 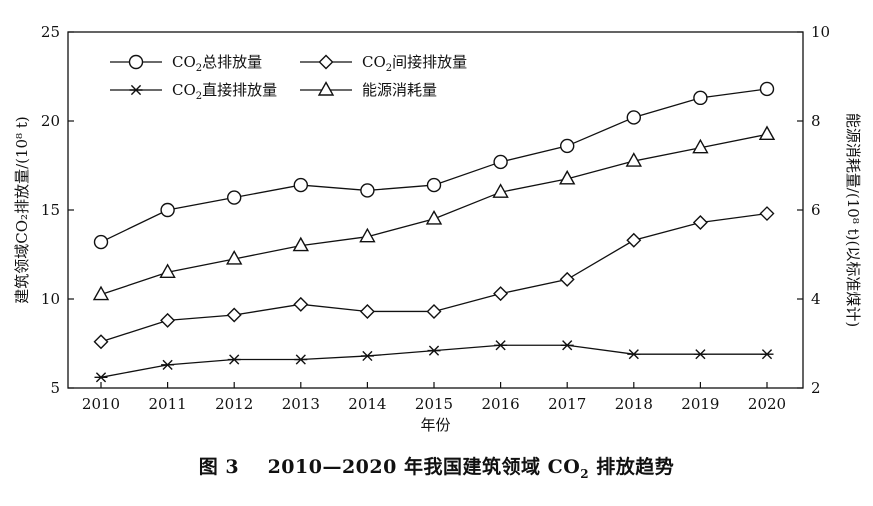 I want to click on x-axis-title: 年份, so click(x=435, y=425).